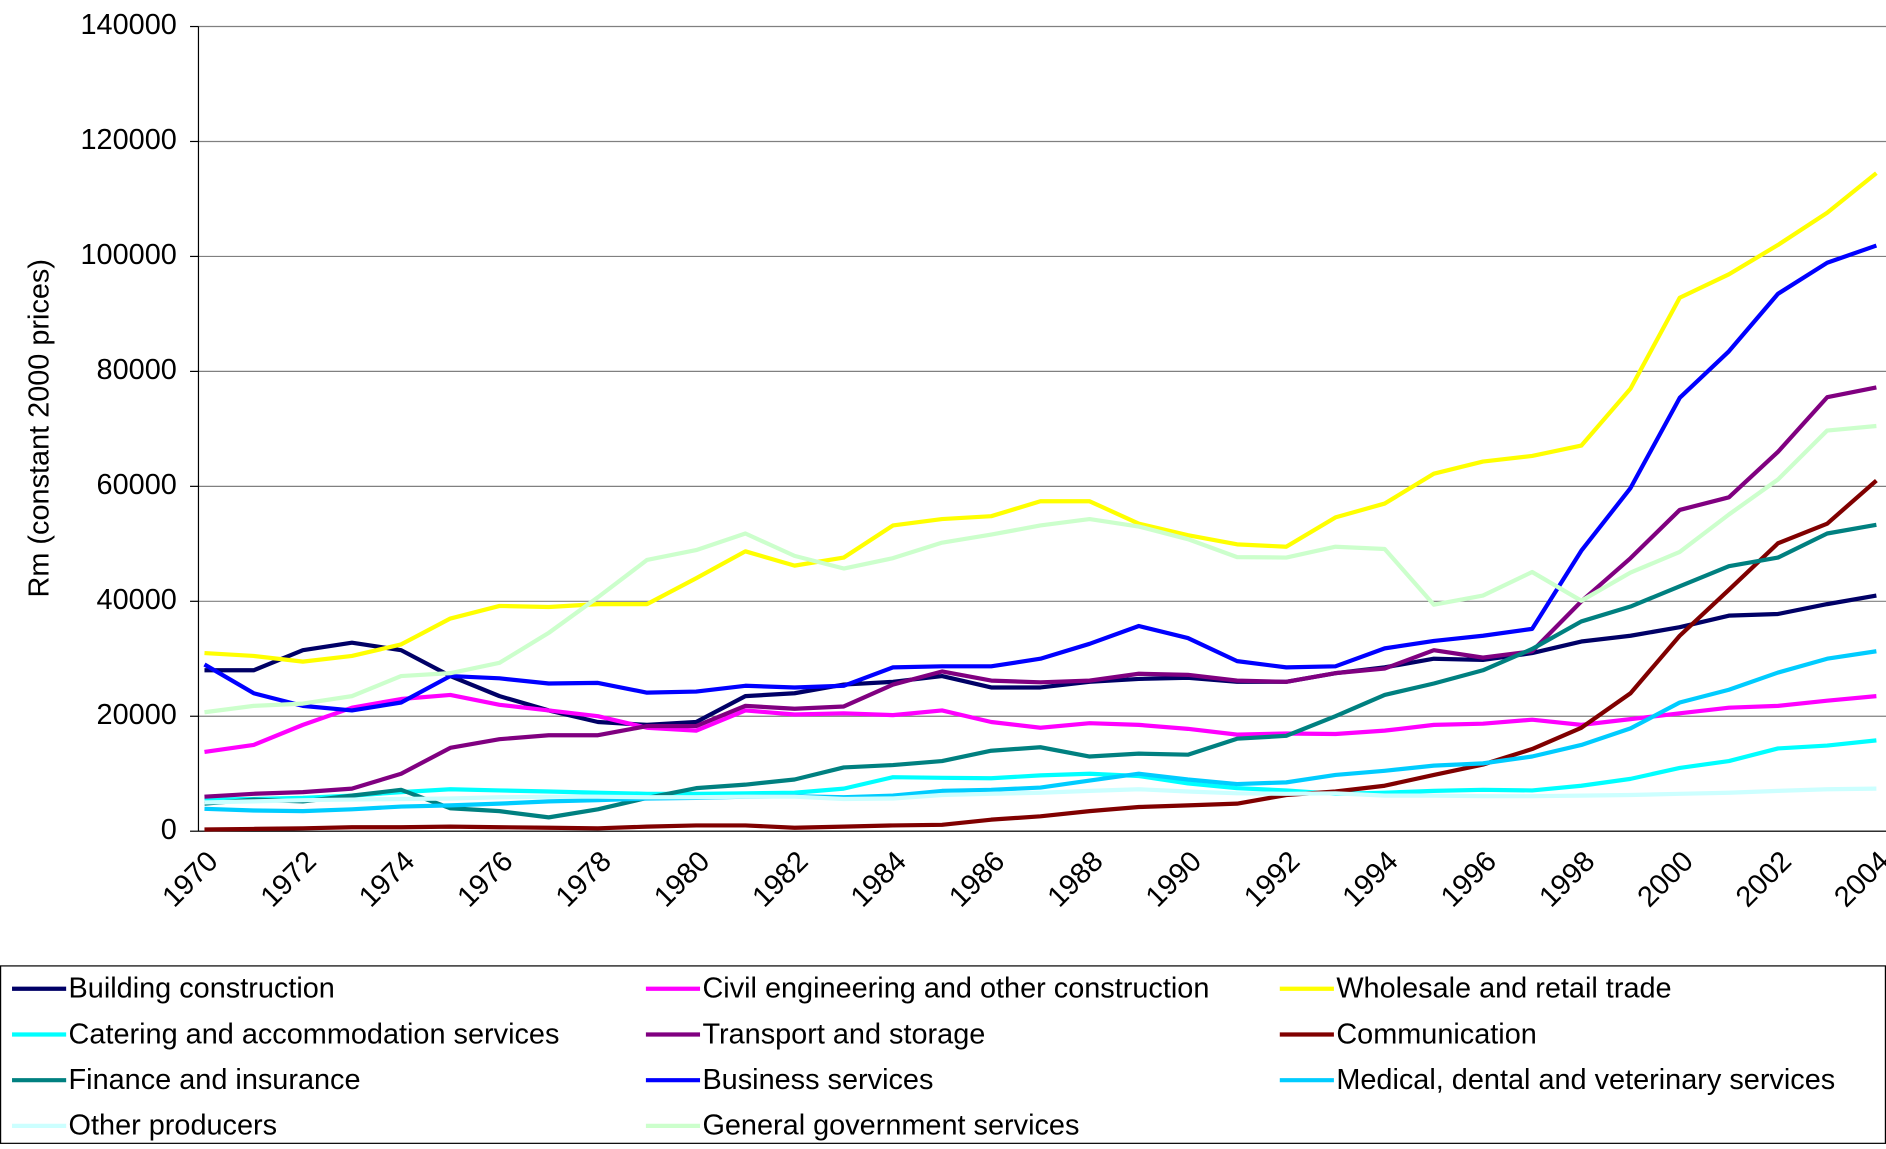 The image size is (1886, 1149). What do you see at coordinates (780, 879) in the screenshot?
I see `x-tick-label: 1982` at bounding box center [780, 879].